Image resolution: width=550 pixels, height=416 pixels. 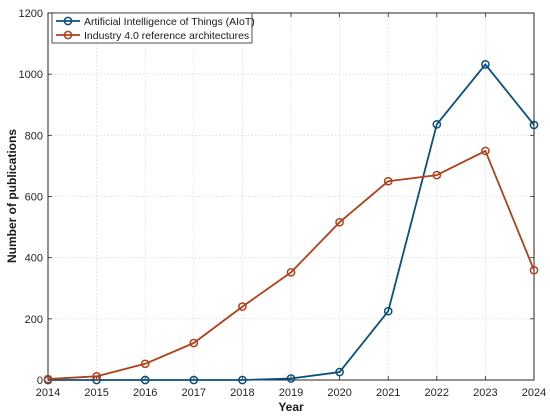 I want to click on y-axis-title: Number of publications, so click(x=12, y=196).